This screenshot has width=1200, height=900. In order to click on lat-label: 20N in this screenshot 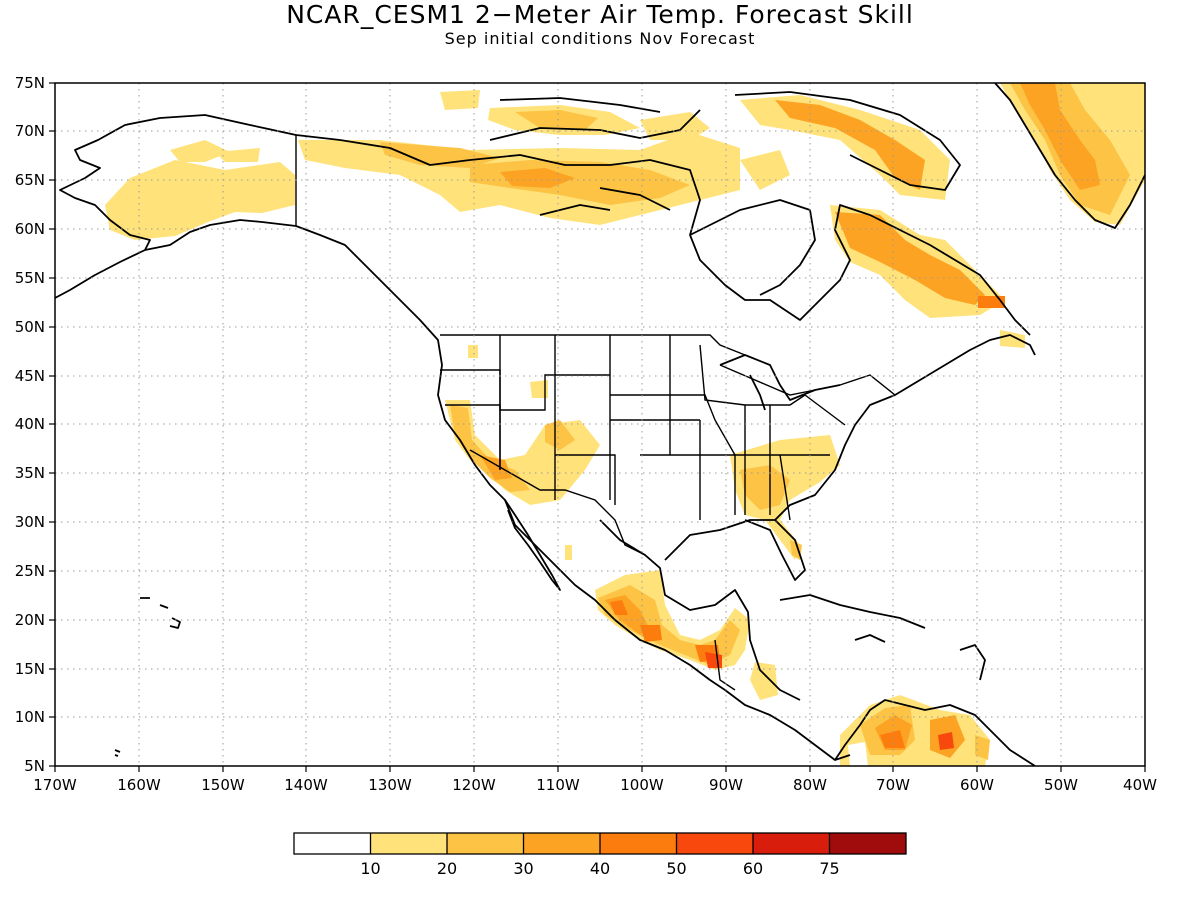, I will do `click(30, 620)`.